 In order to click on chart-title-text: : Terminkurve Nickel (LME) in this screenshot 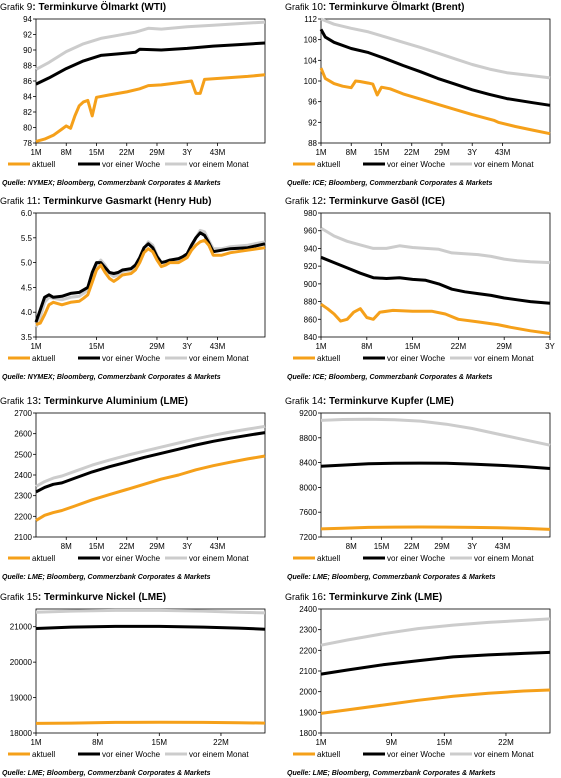, I will do `click(102, 597)`.